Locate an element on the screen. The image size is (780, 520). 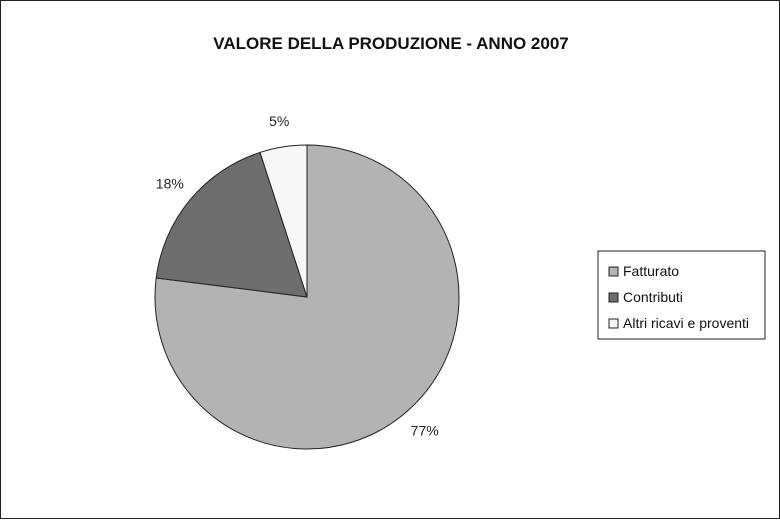
legend-swatch-fatturato is located at coordinates (613, 271).